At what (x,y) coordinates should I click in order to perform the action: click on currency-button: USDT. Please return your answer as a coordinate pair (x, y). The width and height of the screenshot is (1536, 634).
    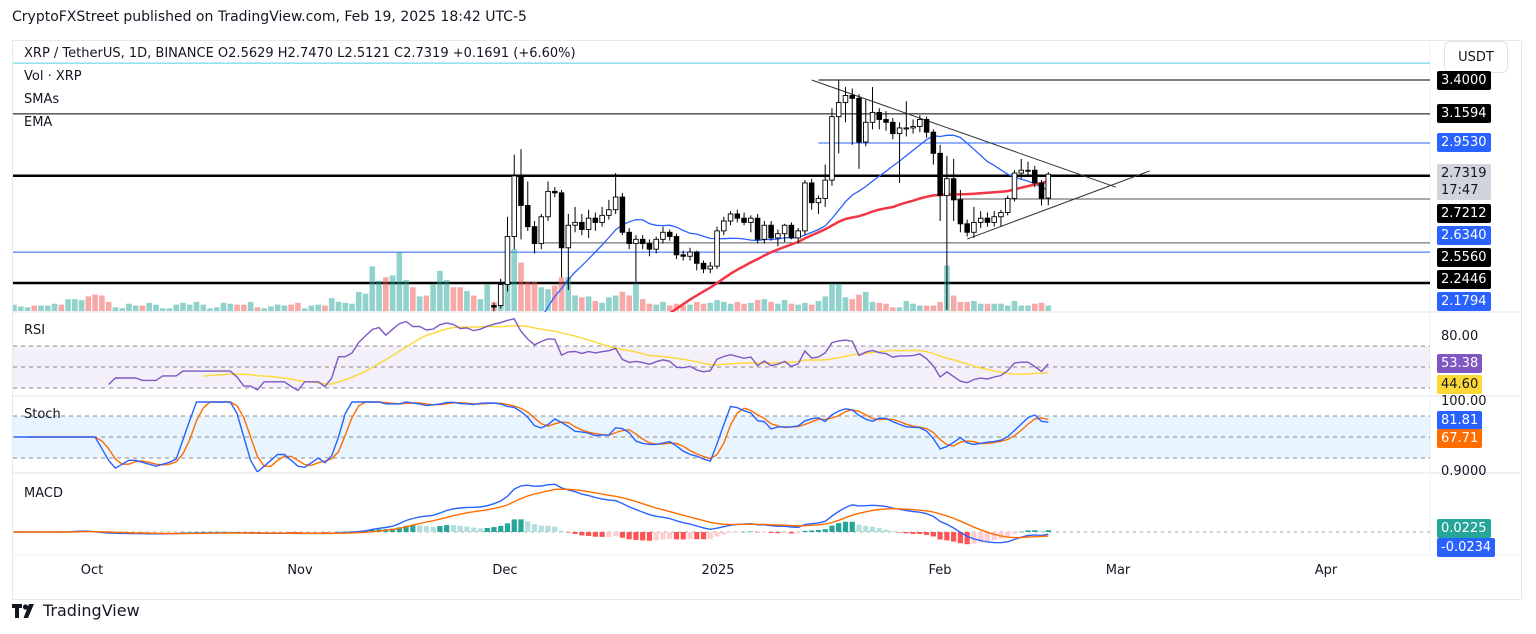
    Looking at the image, I should click on (1476, 57).